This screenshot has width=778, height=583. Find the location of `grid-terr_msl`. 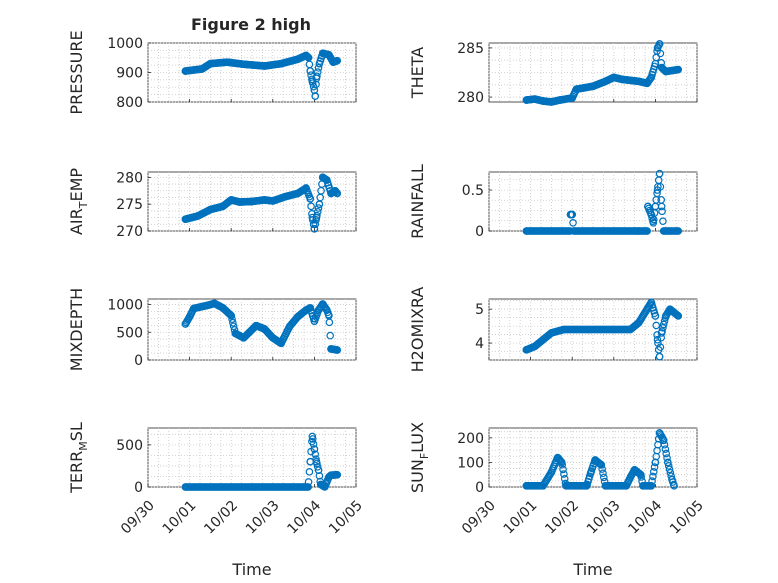

grid-terr_msl is located at coordinates (252, 458).